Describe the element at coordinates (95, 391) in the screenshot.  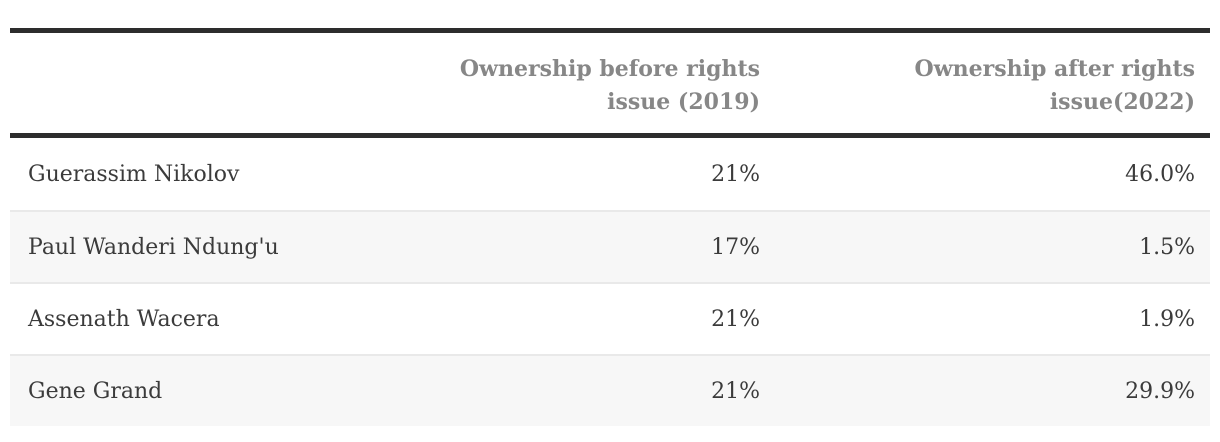
I see `shareholder-name: Gene Grand` at that location.